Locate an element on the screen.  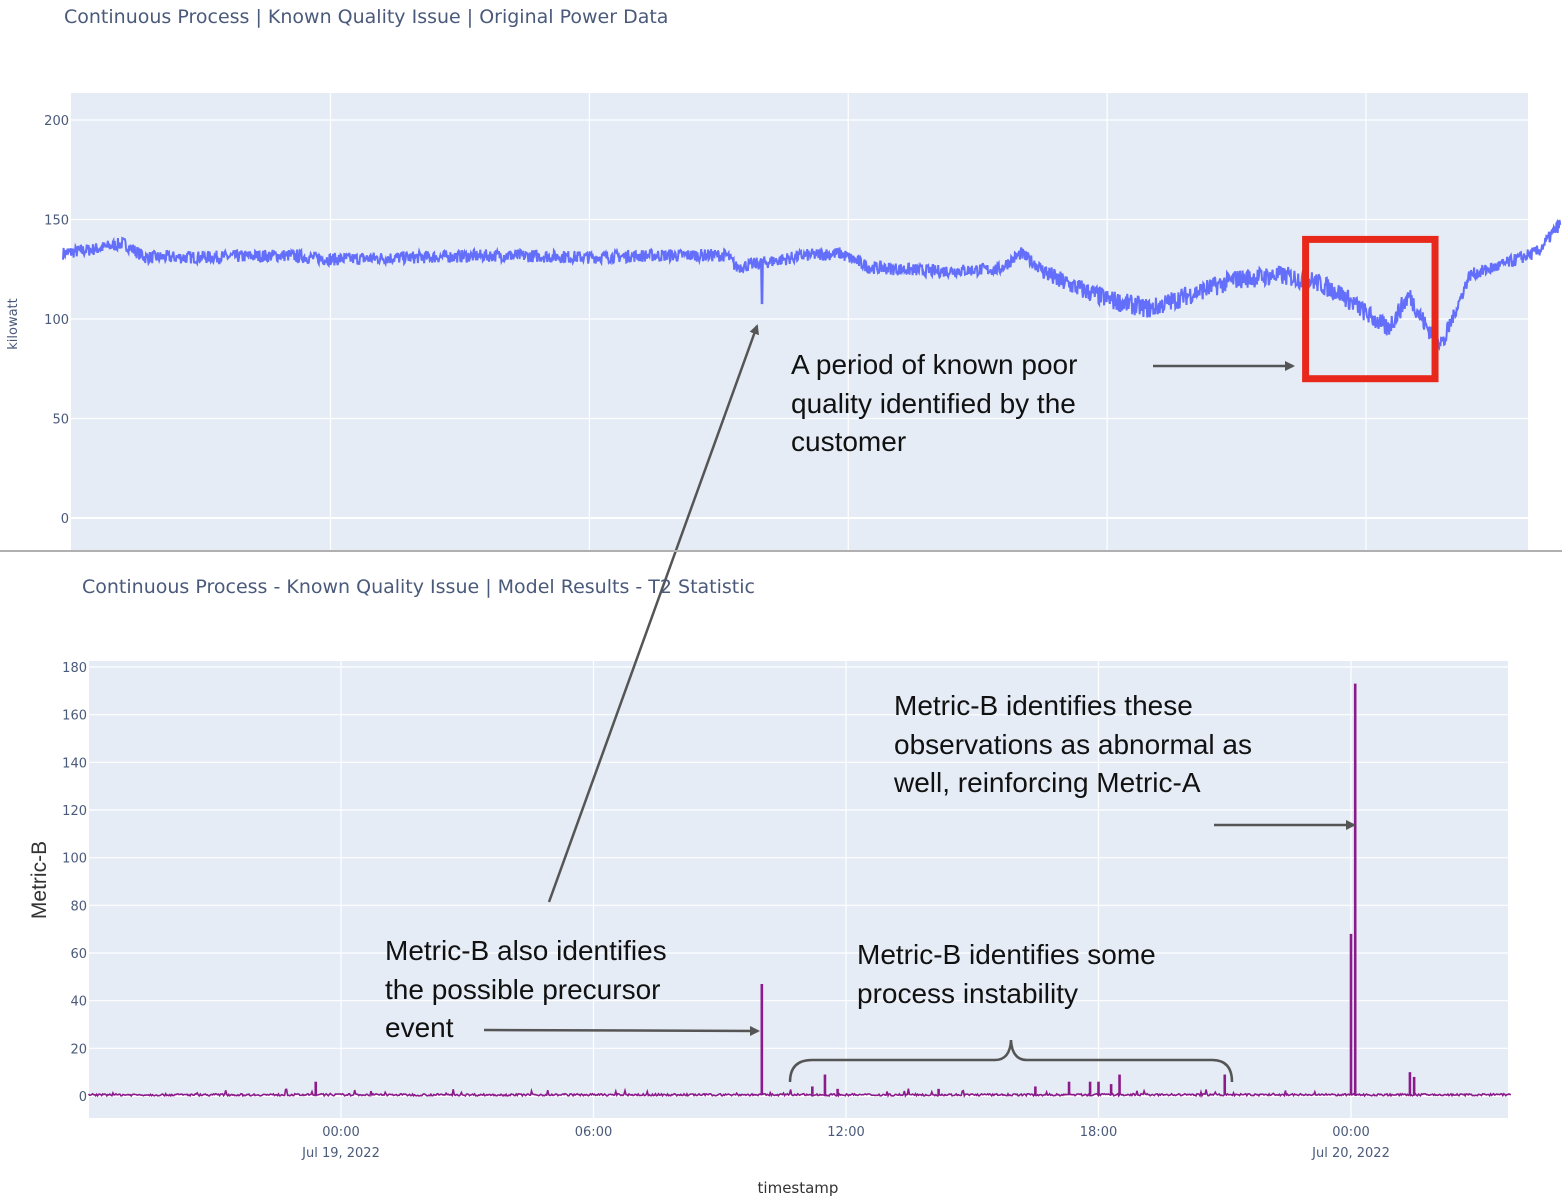
top-y-tick-label: 100 is located at coordinates (56, 320).